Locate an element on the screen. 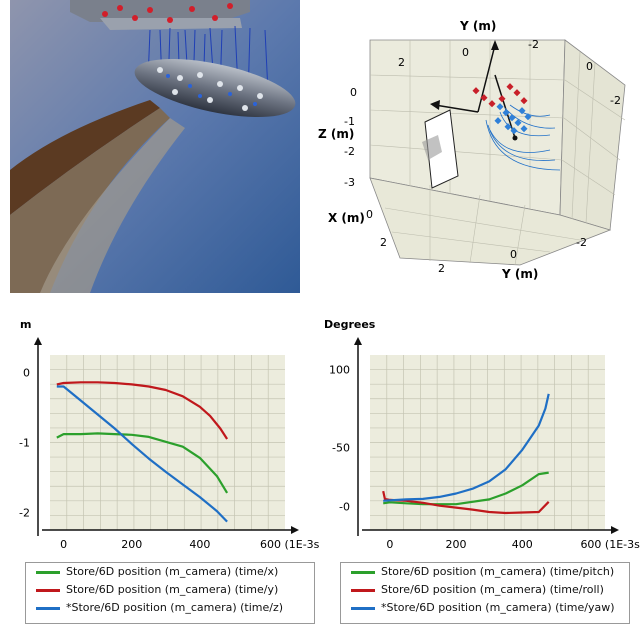 The width and height of the screenshot is (640, 634). top-tick: 2 is located at coordinates (401, 62).